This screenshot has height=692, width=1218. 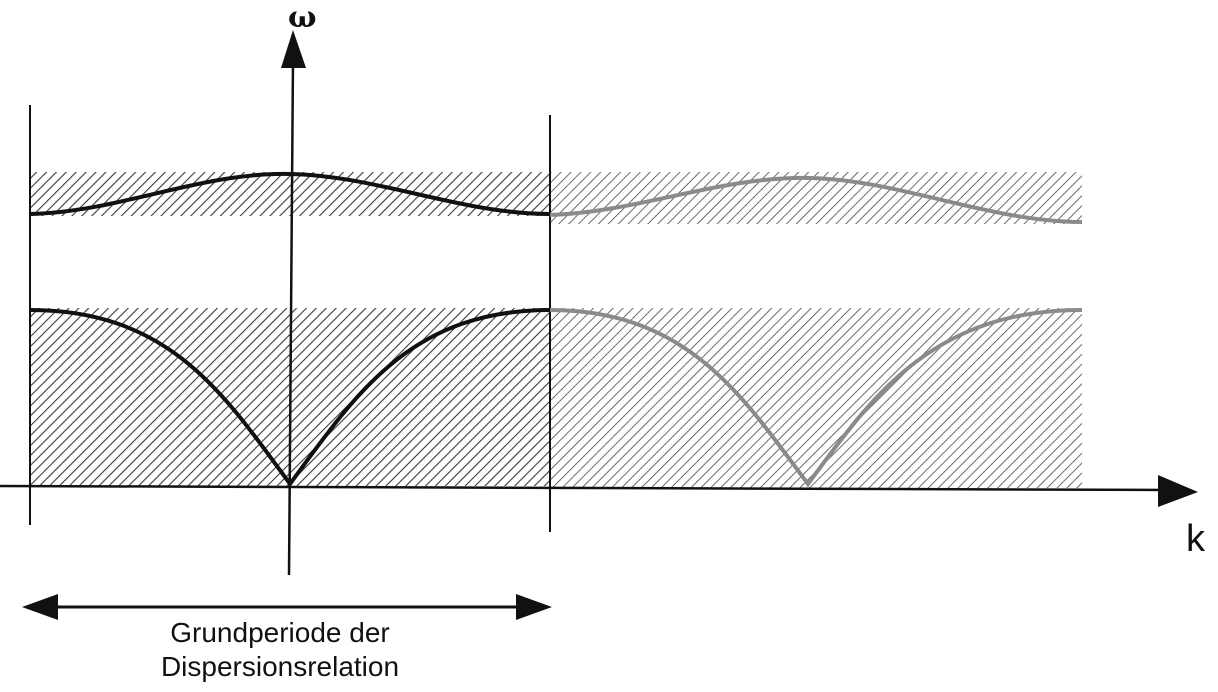 What do you see at coordinates (280, 632) in the screenshot?
I see `period-caption-line1: Grundperiode der` at bounding box center [280, 632].